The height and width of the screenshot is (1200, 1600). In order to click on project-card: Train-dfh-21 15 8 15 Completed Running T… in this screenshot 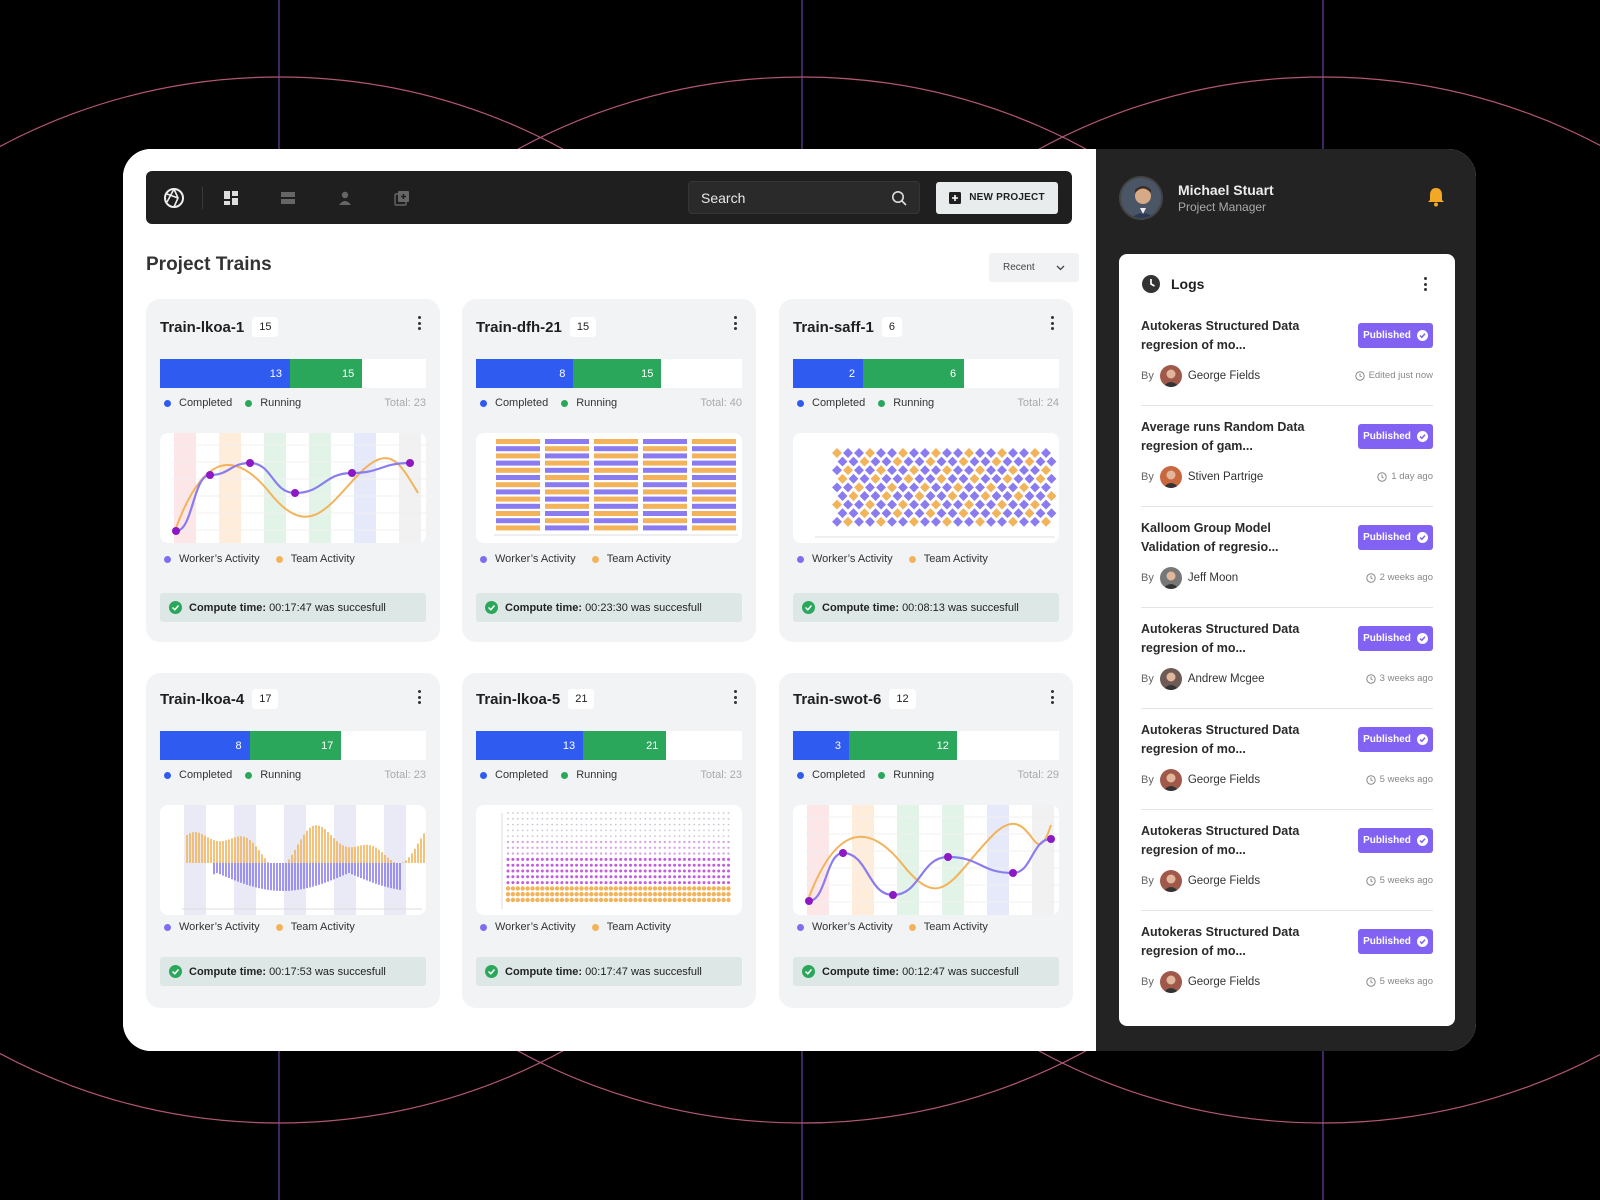, I will do `click(609, 470)`.